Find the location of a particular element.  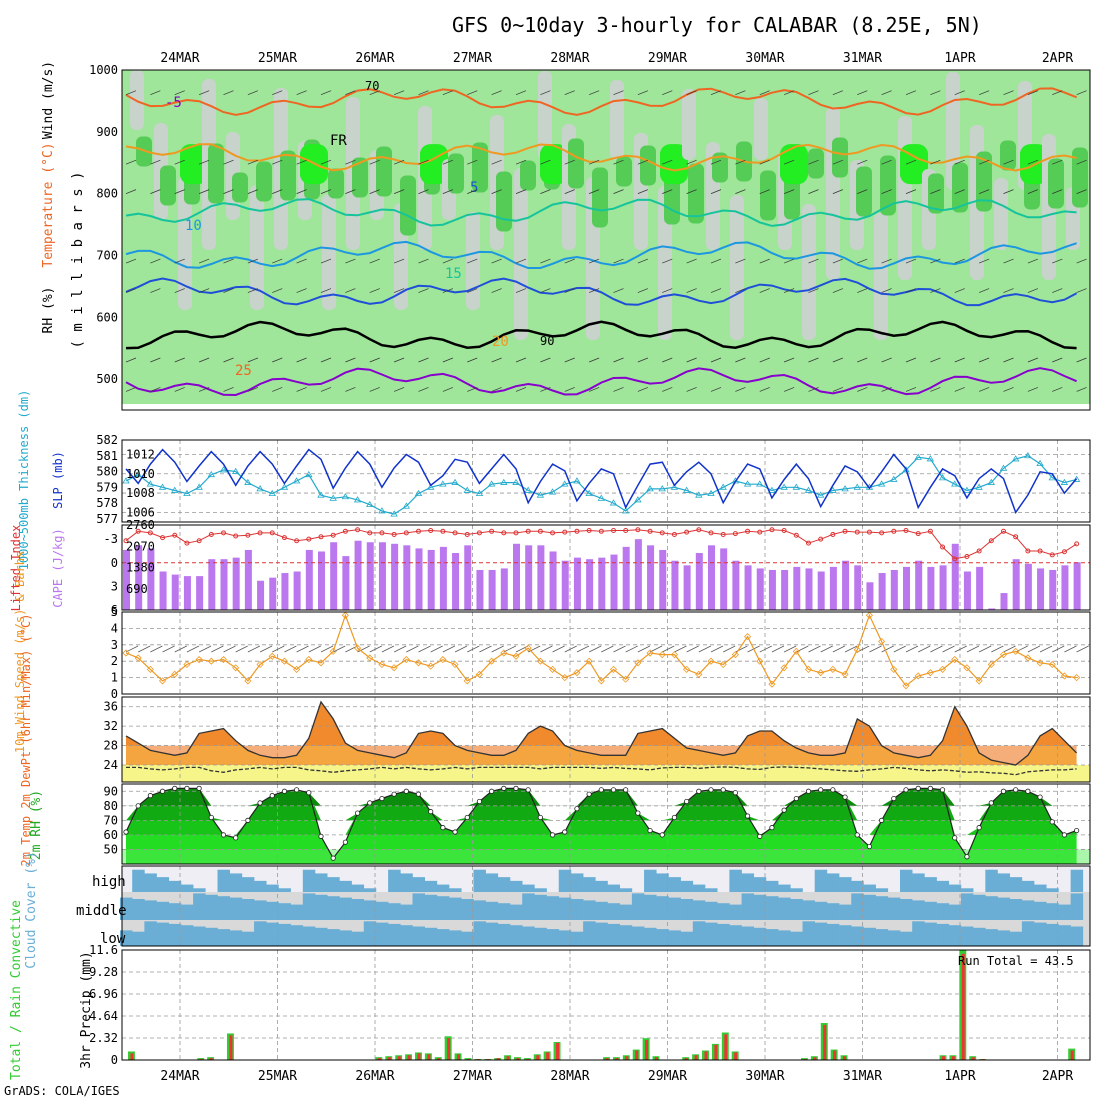

cloud-cover-panel: high middle low is located at coordinates (583, 906).